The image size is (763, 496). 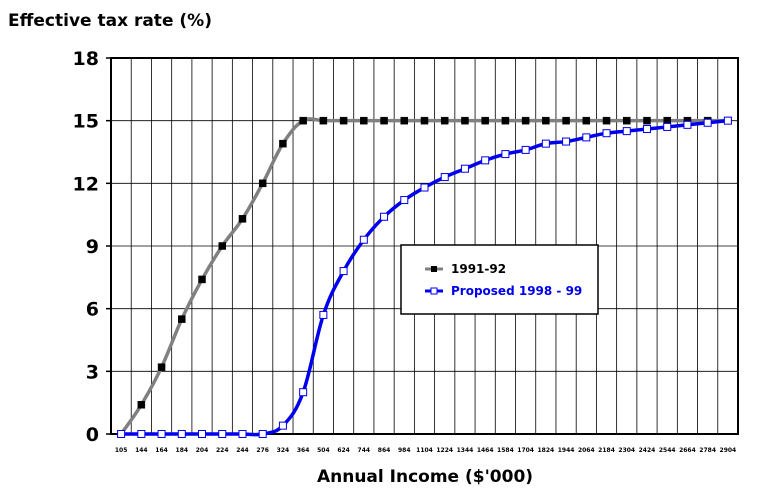 What do you see at coordinates (283, 450) in the screenshot?
I see `x-tick-label: 324` at bounding box center [283, 450].